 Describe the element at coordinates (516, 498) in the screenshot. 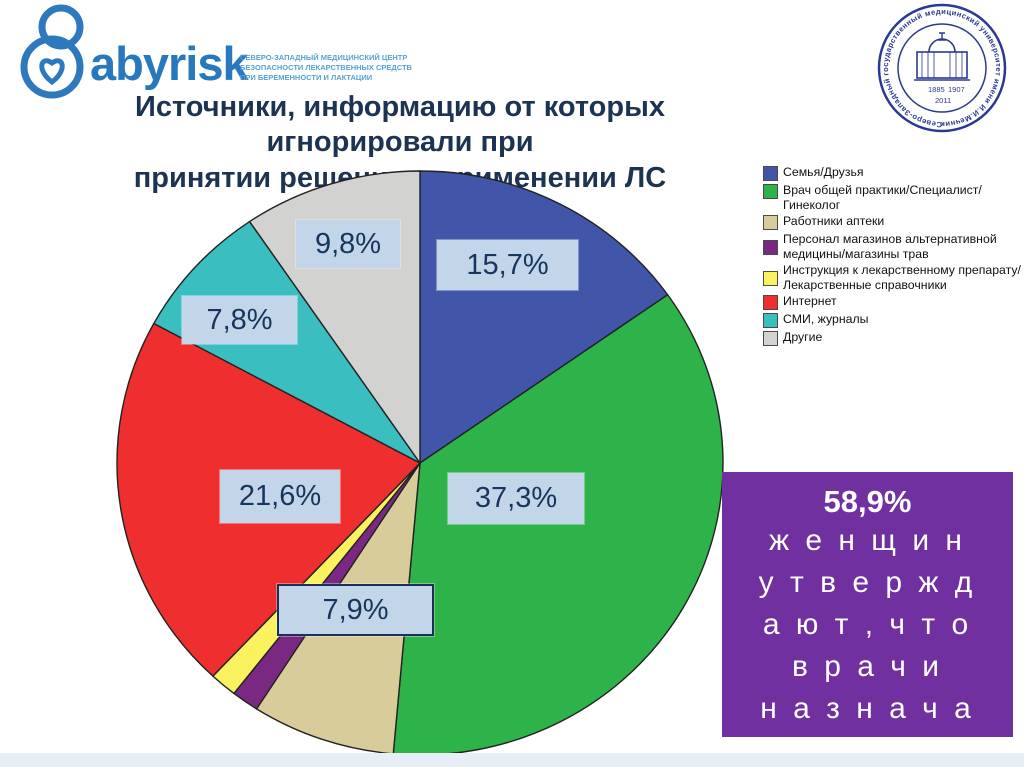

I see `pie-label-doctor: 37,3%` at that location.